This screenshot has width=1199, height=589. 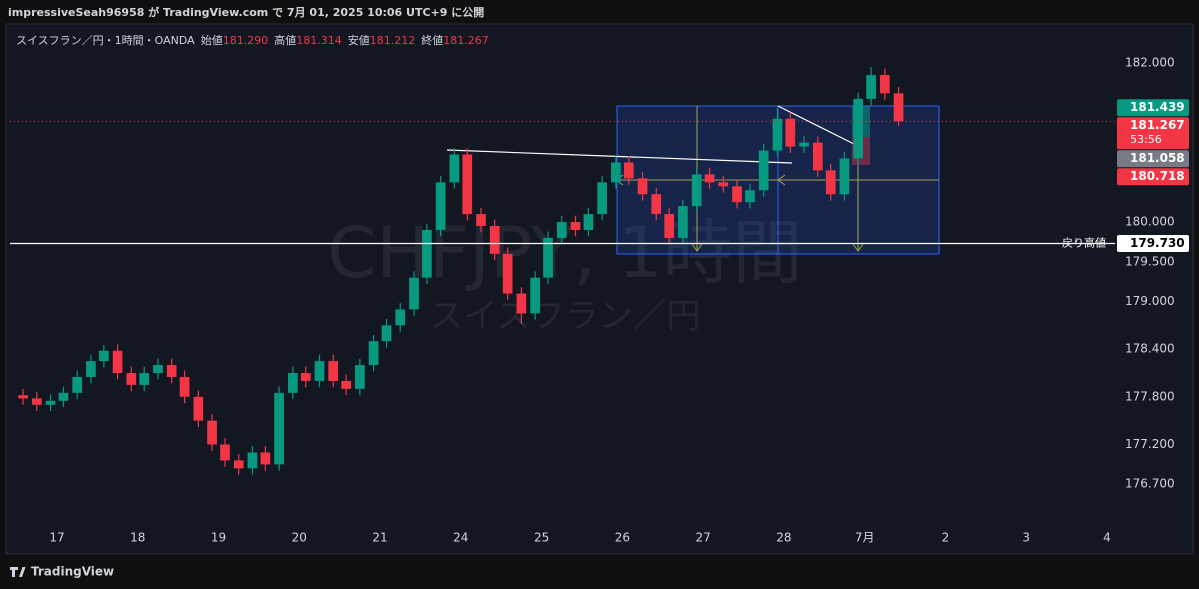 What do you see at coordinates (72, 572) in the screenshot?
I see `brand: TradingView` at bounding box center [72, 572].